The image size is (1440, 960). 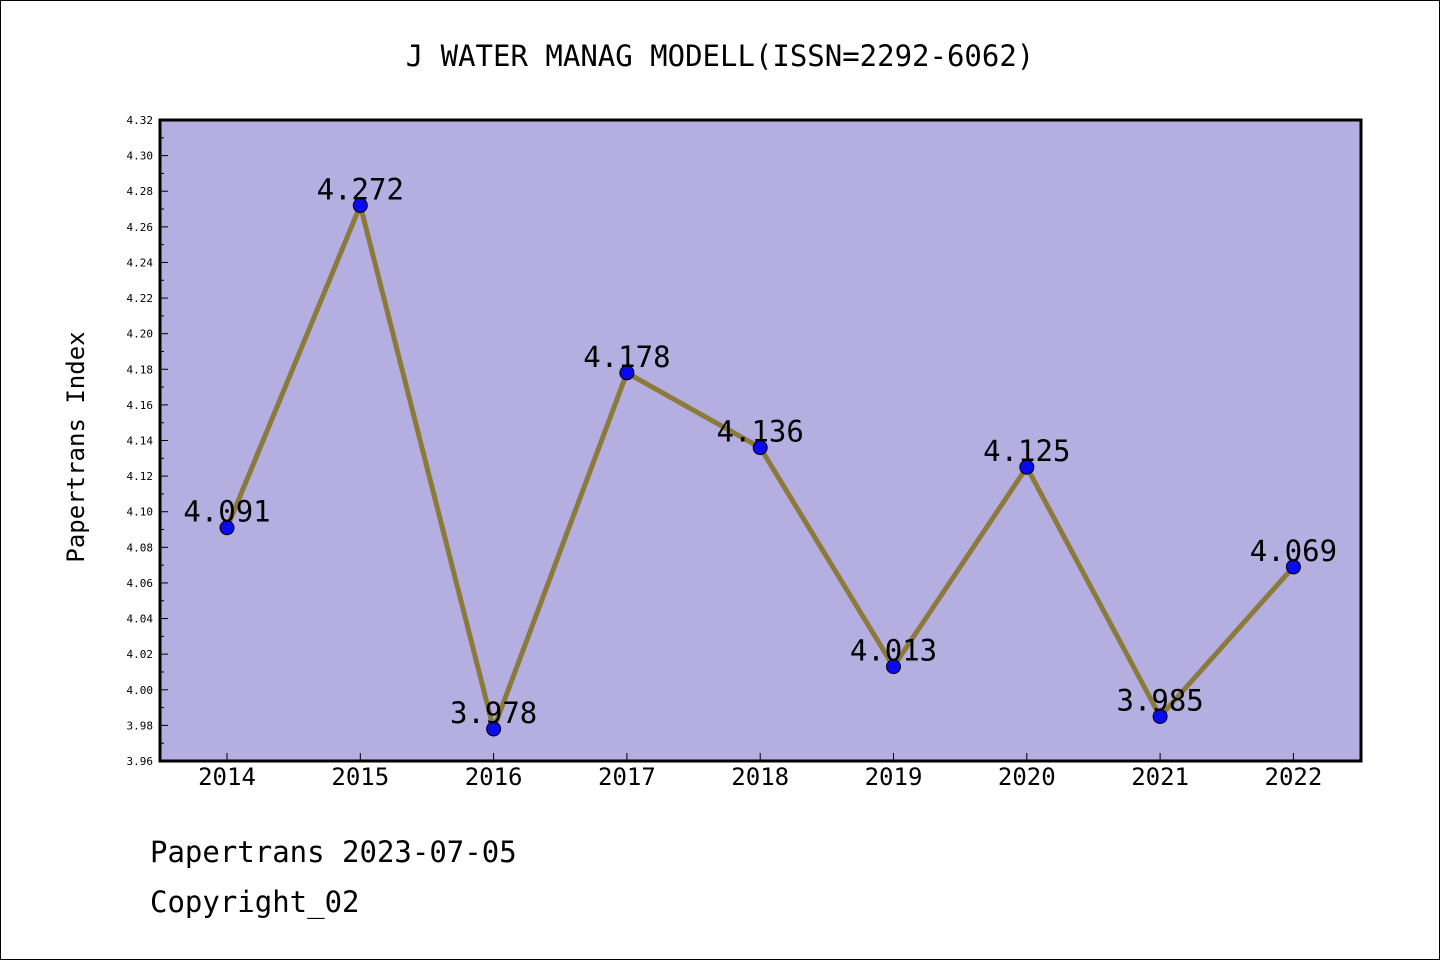 I want to click on data-label: 4.125, so click(x=1026, y=451).